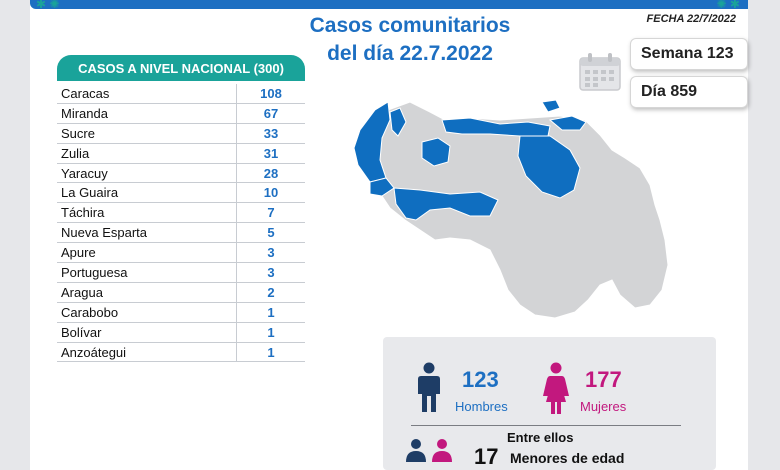 The image size is (780, 470). What do you see at coordinates (691, 19) in the screenshot?
I see `report-date: FECHA 22/7/2022` at bounding box center [691, 19].